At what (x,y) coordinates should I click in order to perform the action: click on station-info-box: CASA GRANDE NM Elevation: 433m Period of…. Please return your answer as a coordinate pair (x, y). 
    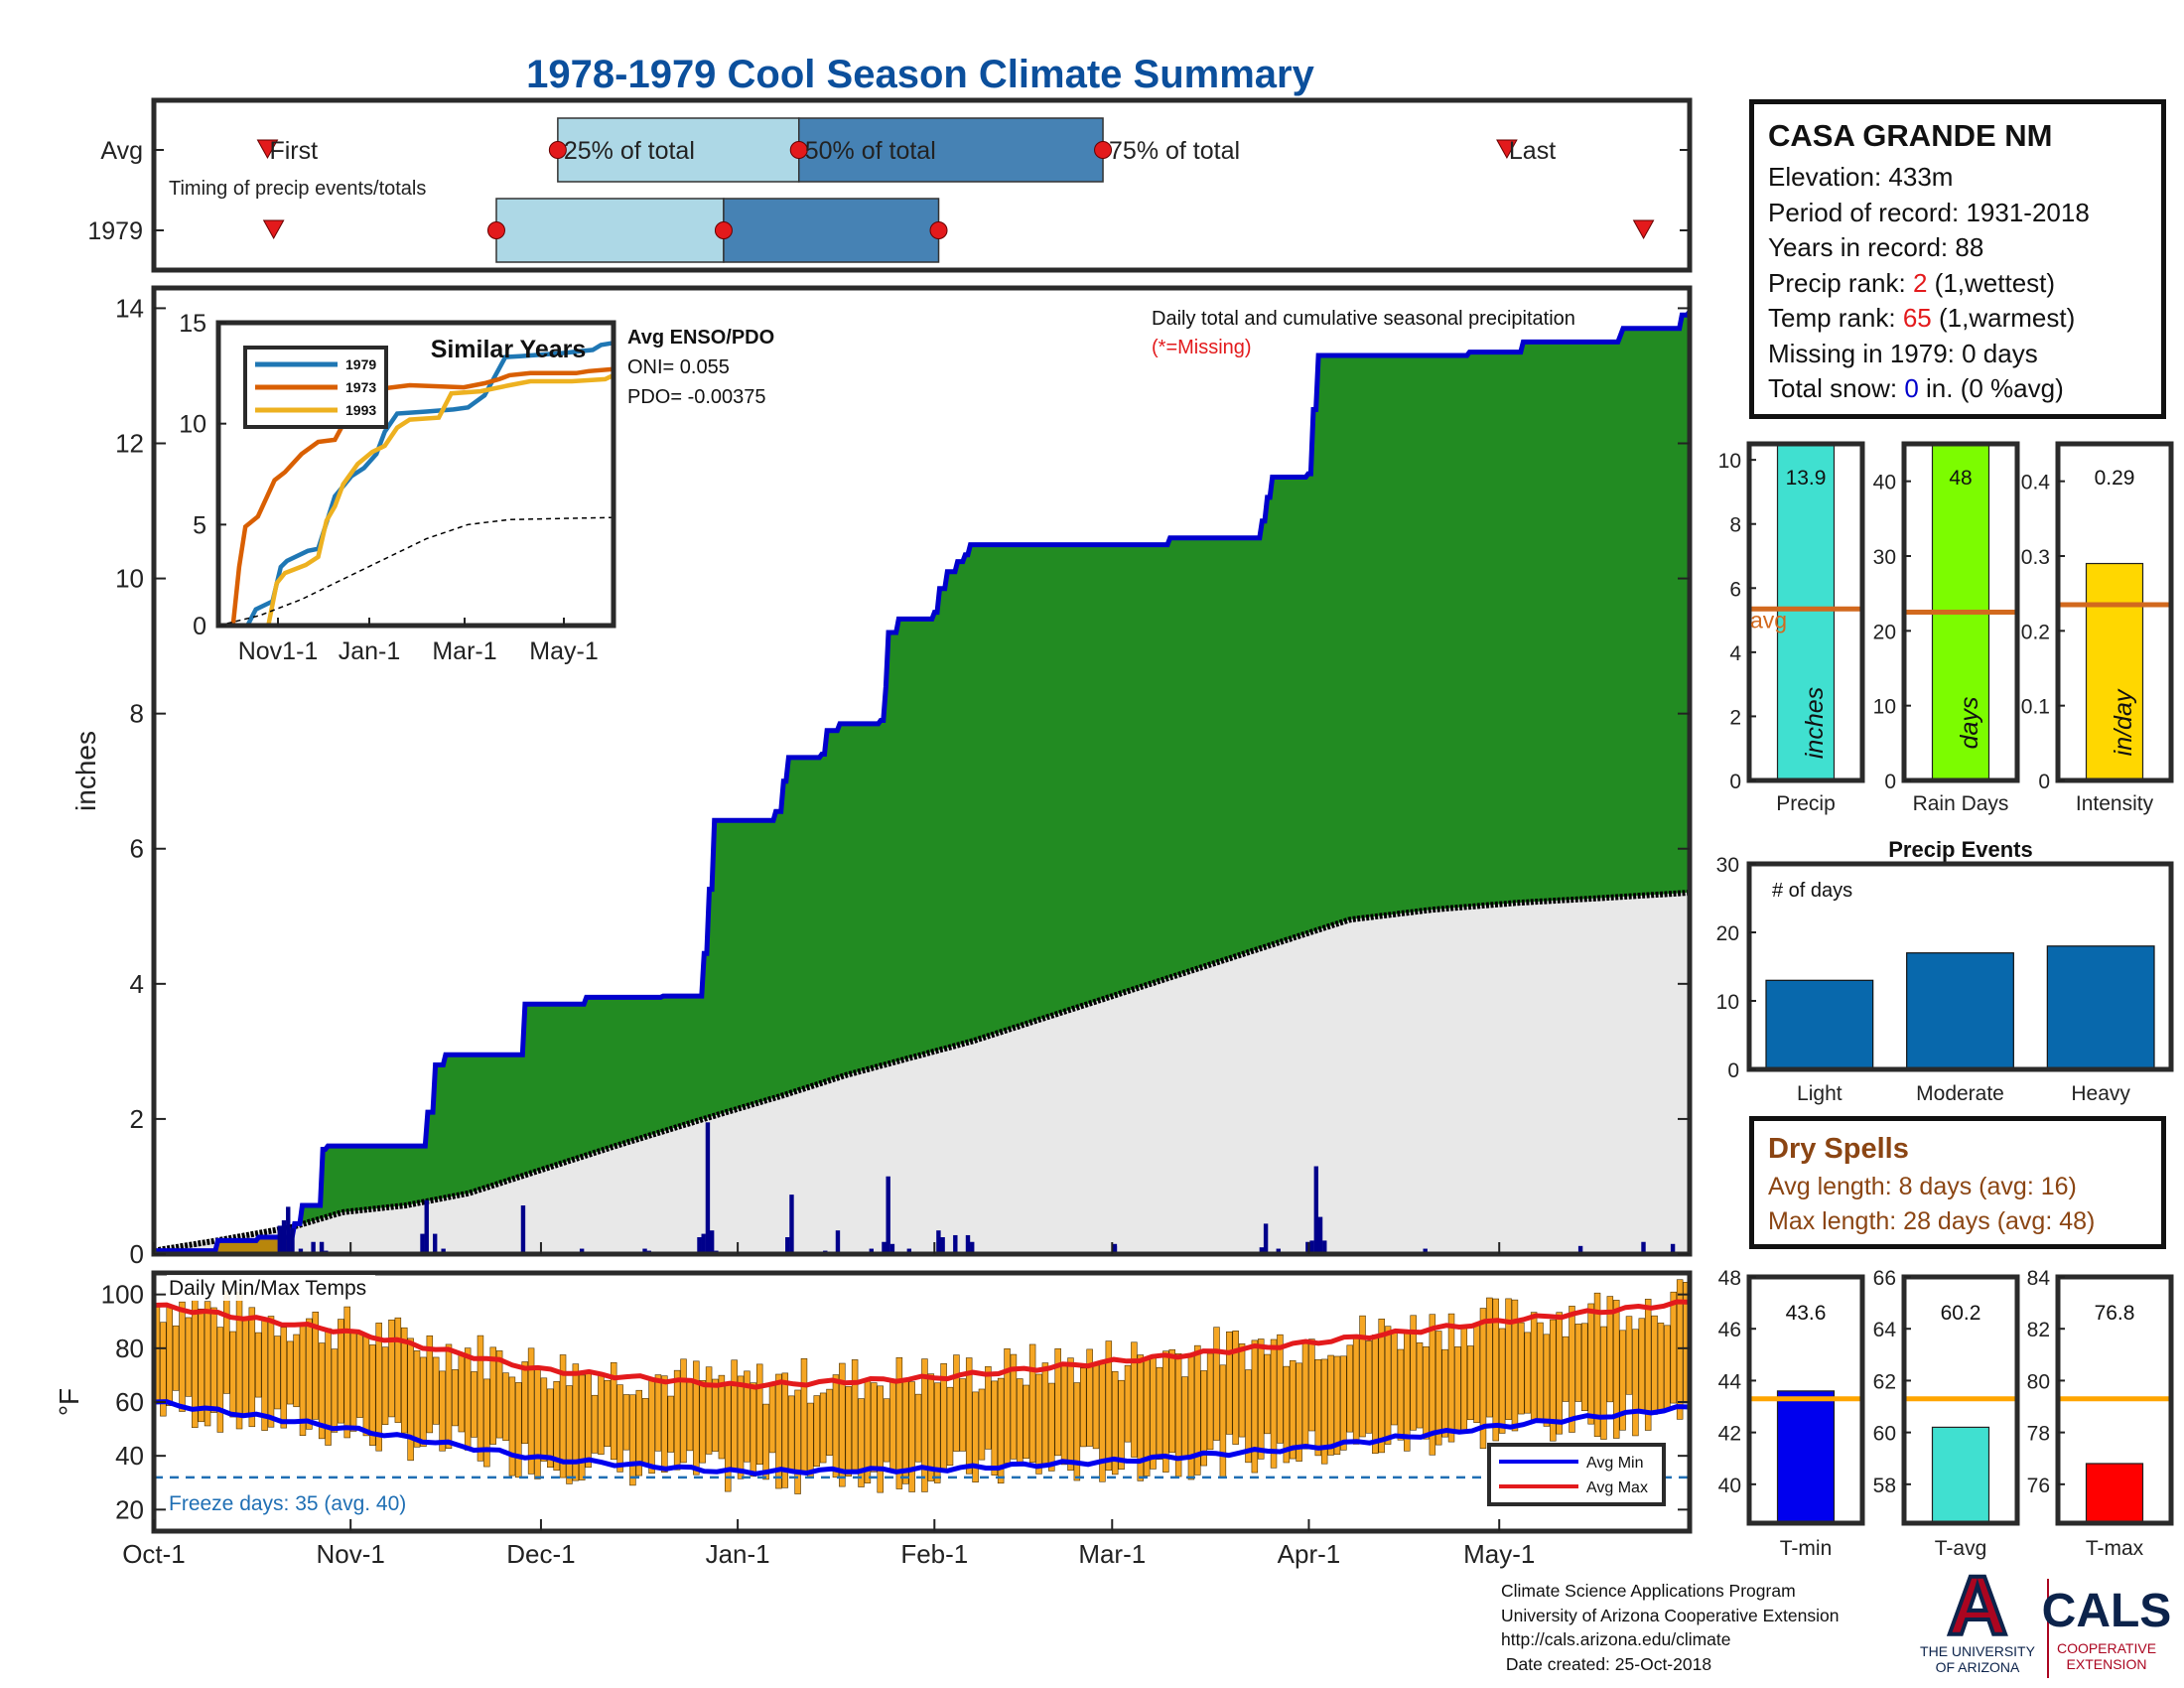
    Looking at the image, I should click on (1957, 259).